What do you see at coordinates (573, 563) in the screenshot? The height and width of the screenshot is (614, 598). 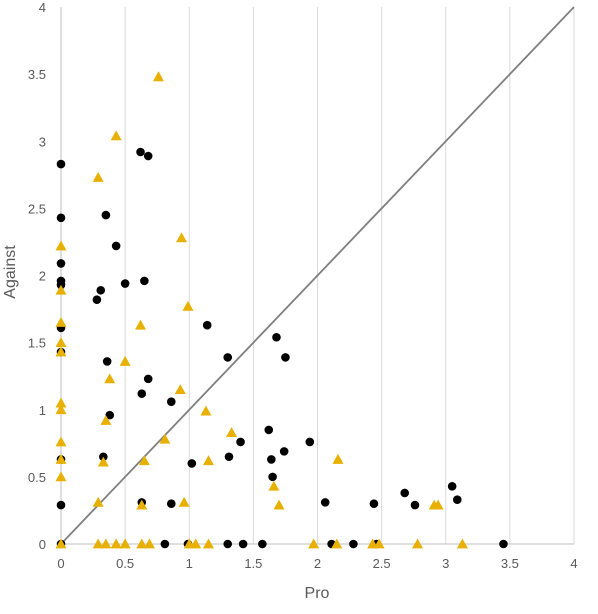 I see `x-tick-label: 4` at bounding box center [573, 563].